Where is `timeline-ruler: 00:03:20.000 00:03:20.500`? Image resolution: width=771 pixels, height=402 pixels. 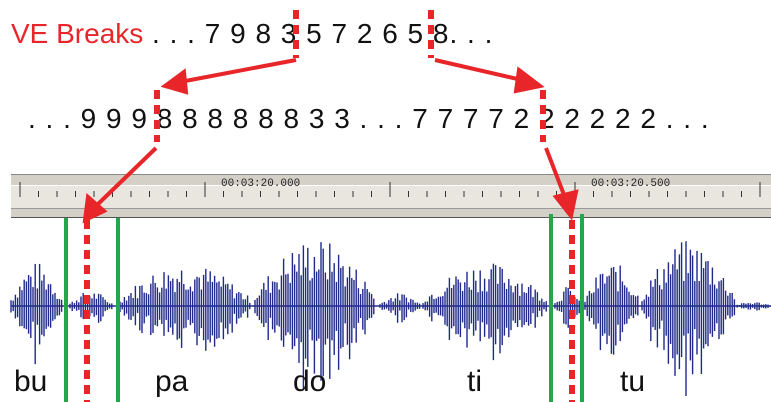 timeline-ruler: 00:03:20.000 00:03:20.500 is located at coordinates (391, 196).